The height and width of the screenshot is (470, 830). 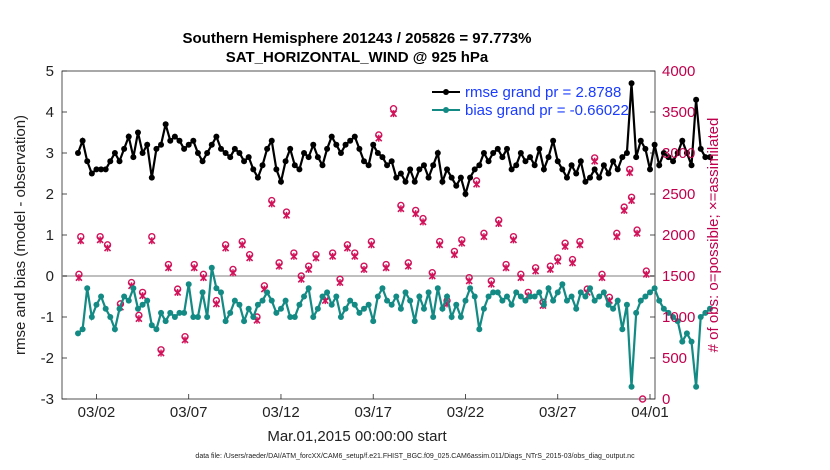 What do you see at coordinates (666, 399) in the screenshot?
I see `y-tick-label-right: 0` at bounding box center [666, 399].